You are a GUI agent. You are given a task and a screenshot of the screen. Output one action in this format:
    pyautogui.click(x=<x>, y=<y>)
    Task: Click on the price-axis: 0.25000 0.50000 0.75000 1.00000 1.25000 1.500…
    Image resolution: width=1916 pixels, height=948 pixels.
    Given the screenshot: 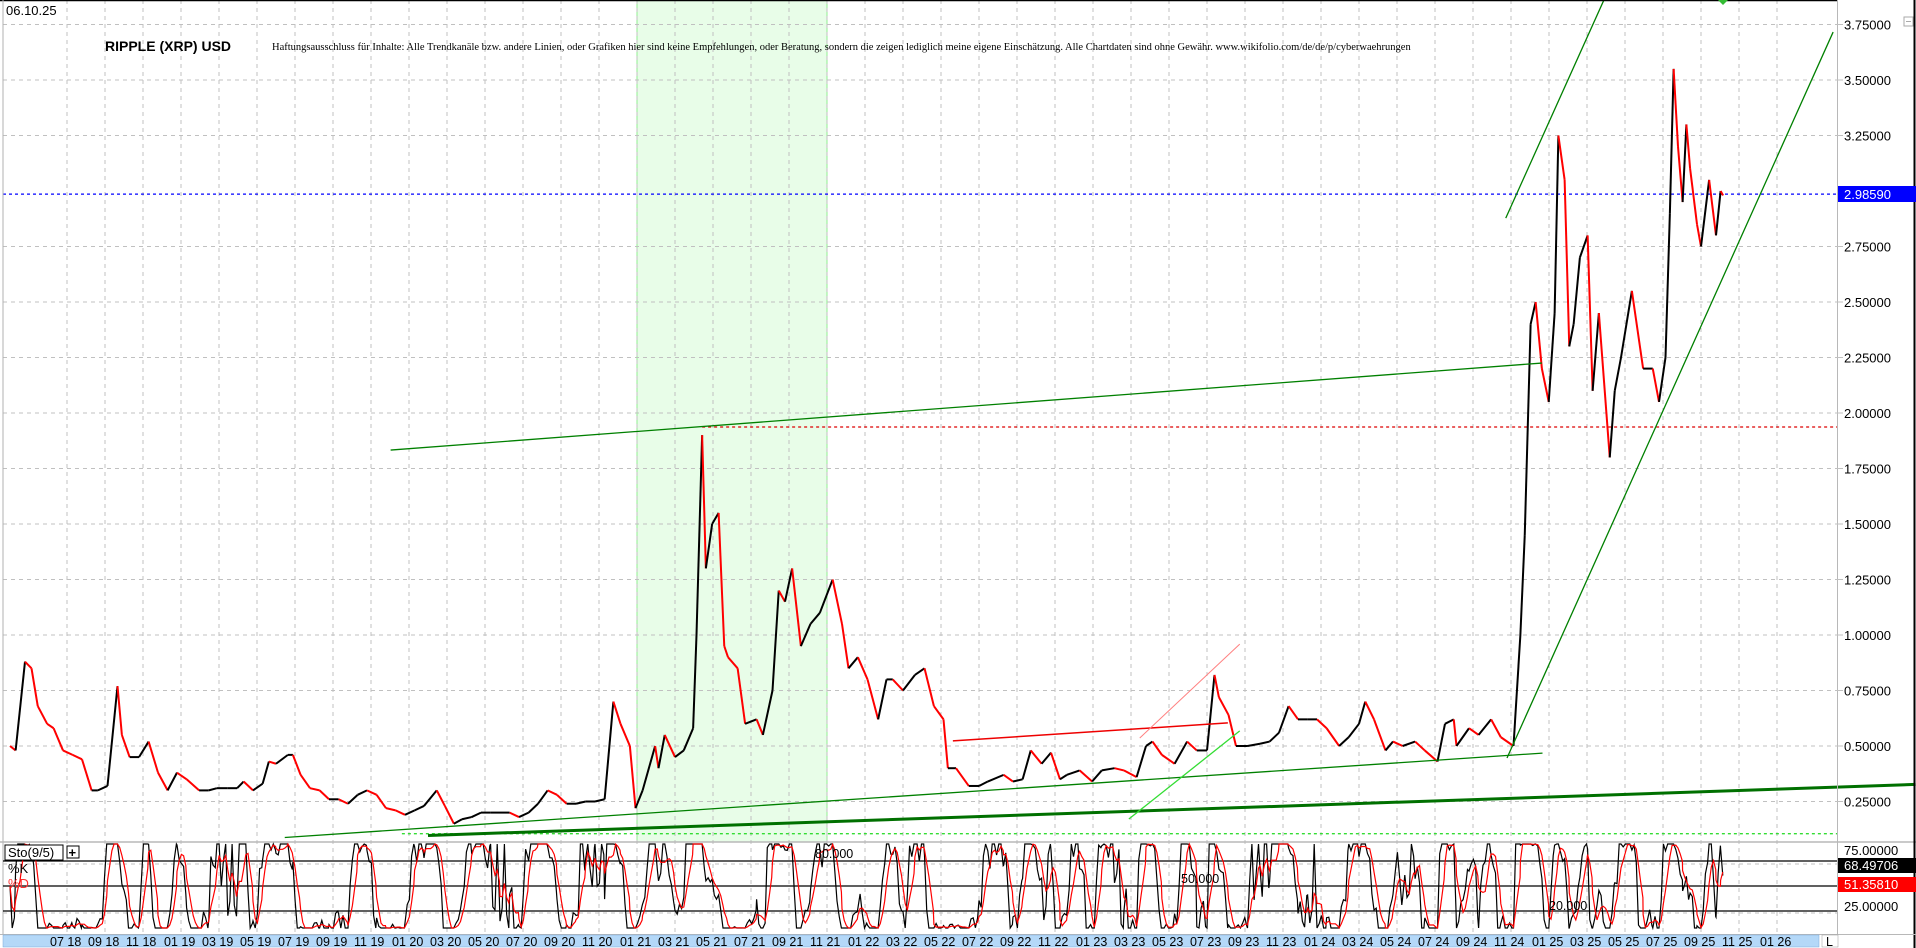 What is the action you would take?
    pyautogui.click(x=1864, y=414)
    